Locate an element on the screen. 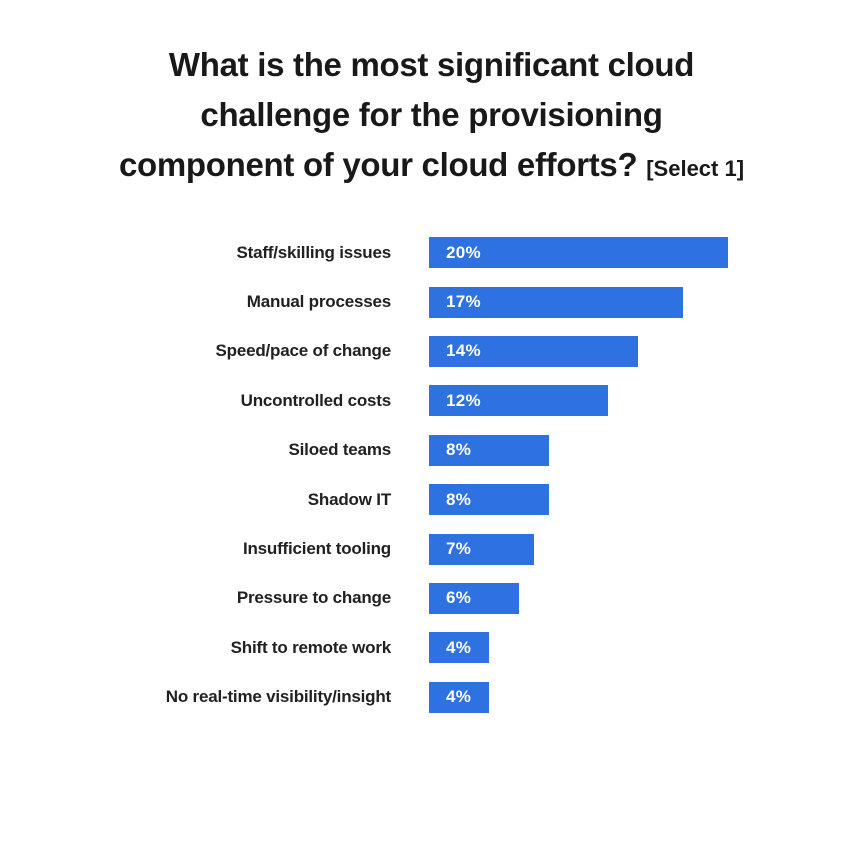  bar-row: Manual processes 17% is located at coordinates (431, 301).